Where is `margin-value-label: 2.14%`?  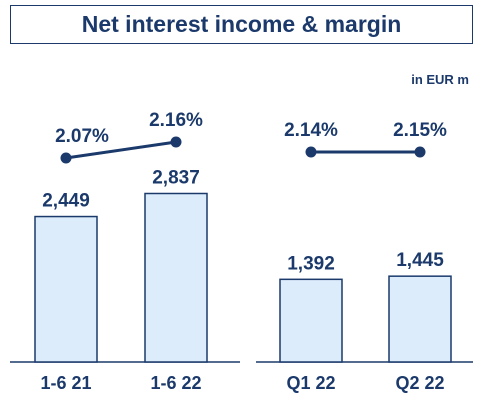
margin-value-label: 2.14% is located at coordinates (311, 130).